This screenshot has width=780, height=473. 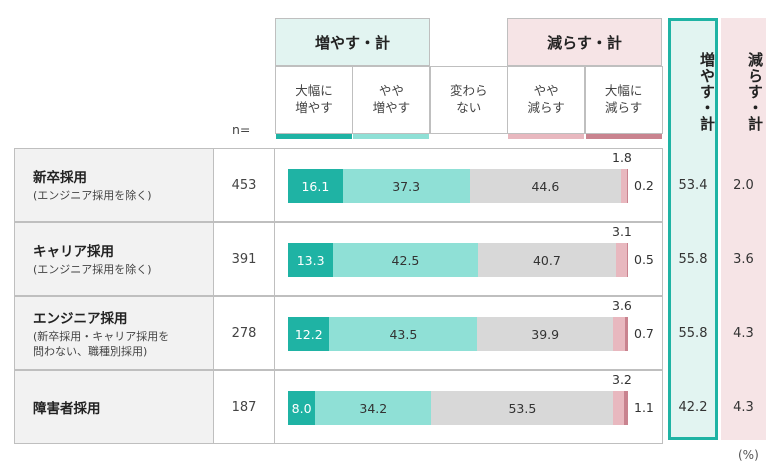 What do you see at coordinates (546, 100) in the screenshot?
I see `sub-header-small-decrease: やや 減らす` at bounding box center [546, 100].